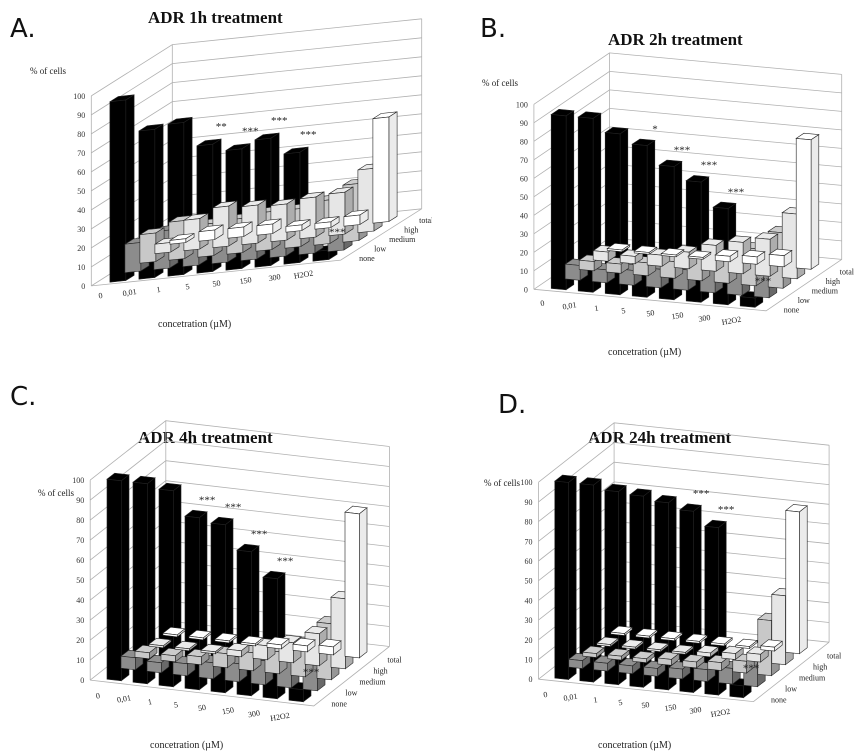  I want to click on chart-title: ADR 2h treatment, so click(675, 39).